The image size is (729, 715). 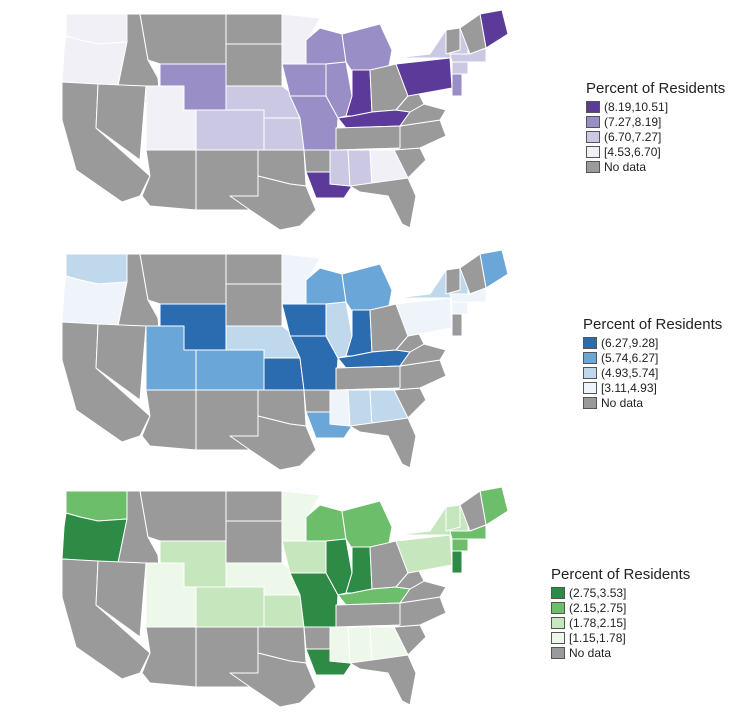 I want to click on legend-label: (2.15,2.75], so click(x=598, y=607).